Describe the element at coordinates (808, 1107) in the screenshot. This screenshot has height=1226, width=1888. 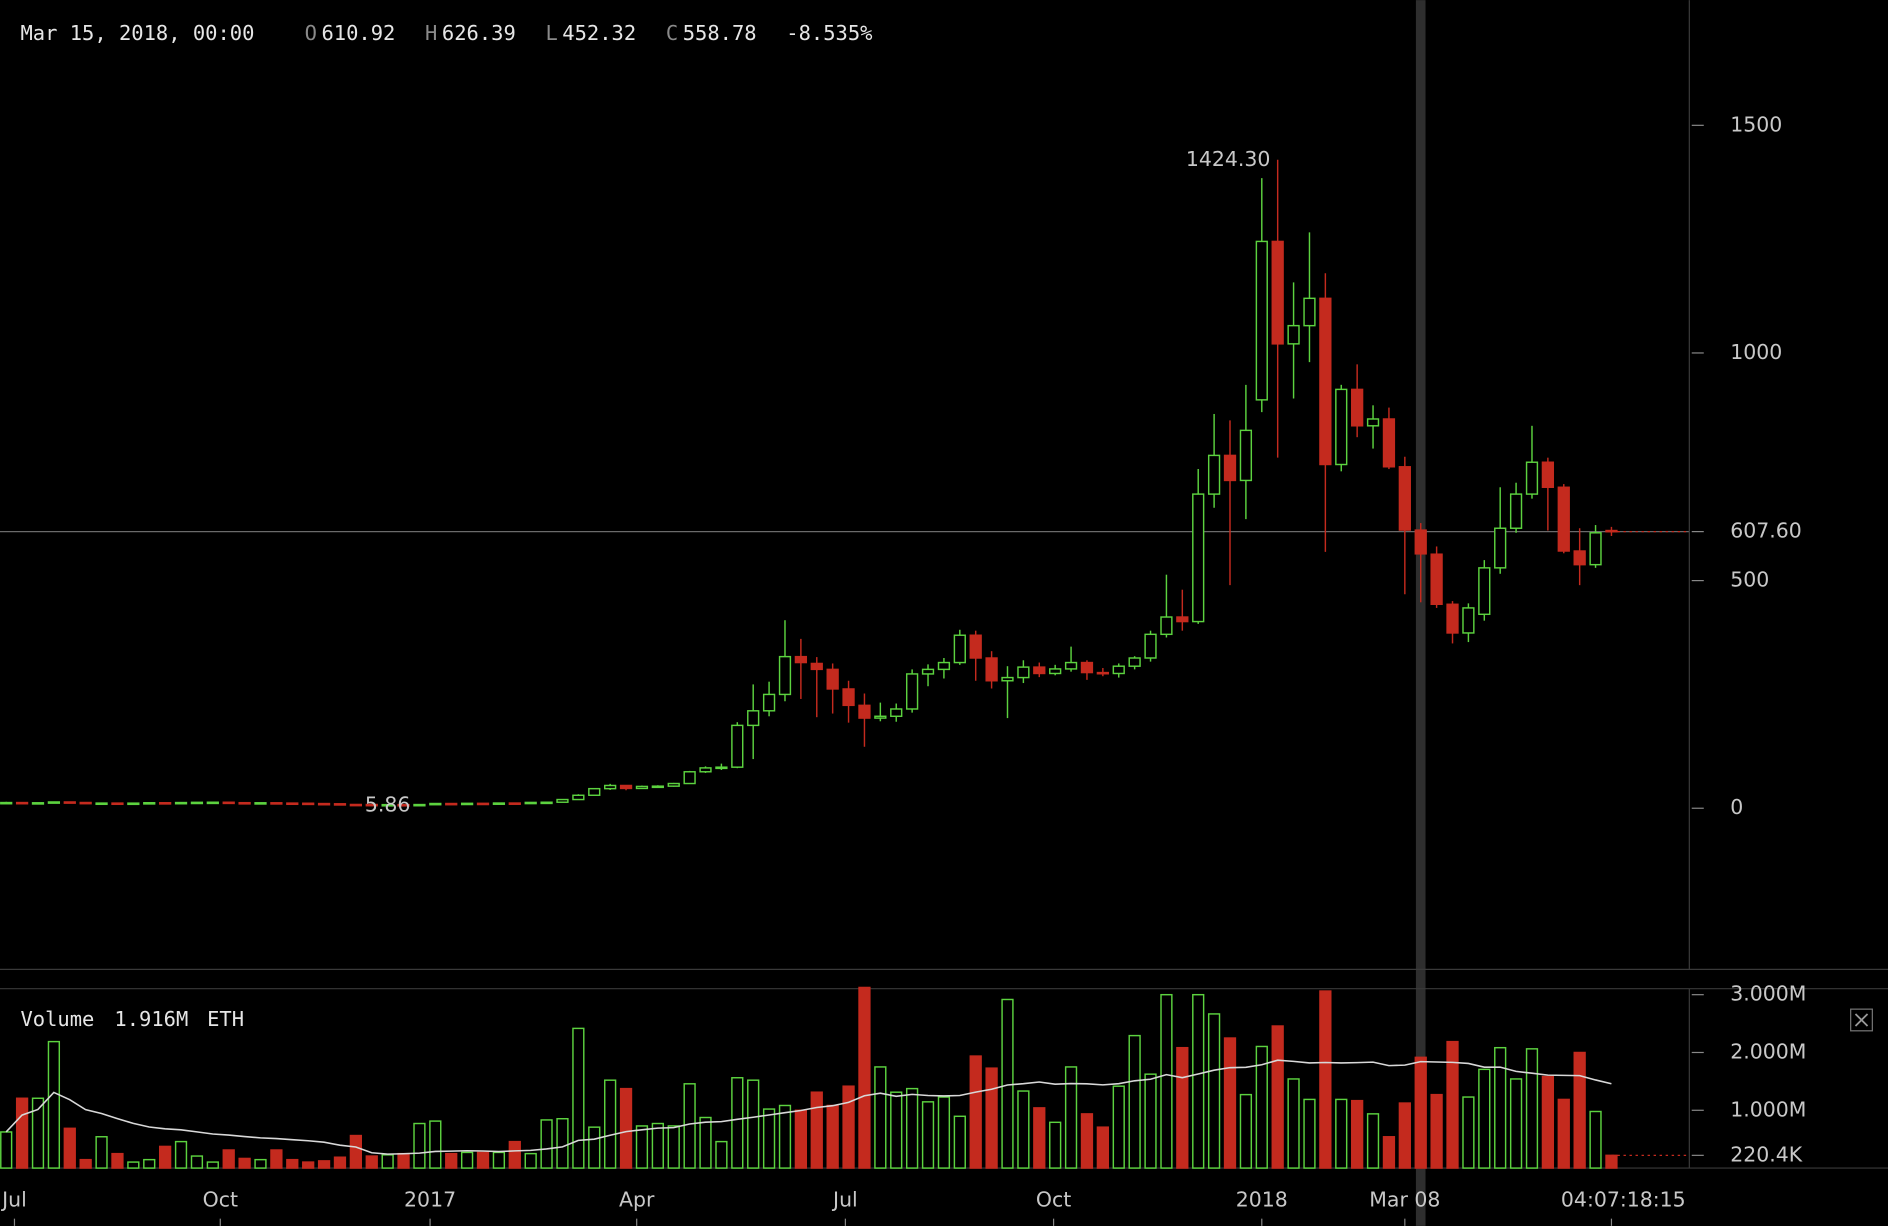
I see `volume-ma` at that location.